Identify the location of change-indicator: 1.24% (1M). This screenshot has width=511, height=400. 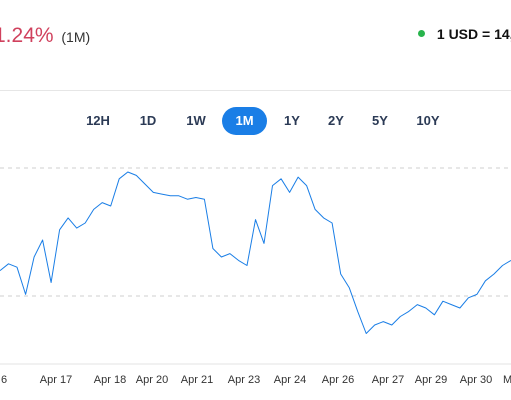
(45, 36).